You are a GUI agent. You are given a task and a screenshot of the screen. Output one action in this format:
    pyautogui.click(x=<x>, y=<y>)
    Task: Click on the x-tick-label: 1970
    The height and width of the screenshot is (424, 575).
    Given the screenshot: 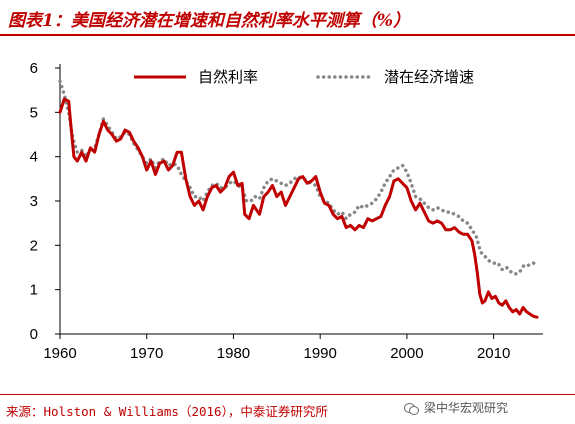 What is the action you would take?
    pyautogui.click(x=146, y=353)
    